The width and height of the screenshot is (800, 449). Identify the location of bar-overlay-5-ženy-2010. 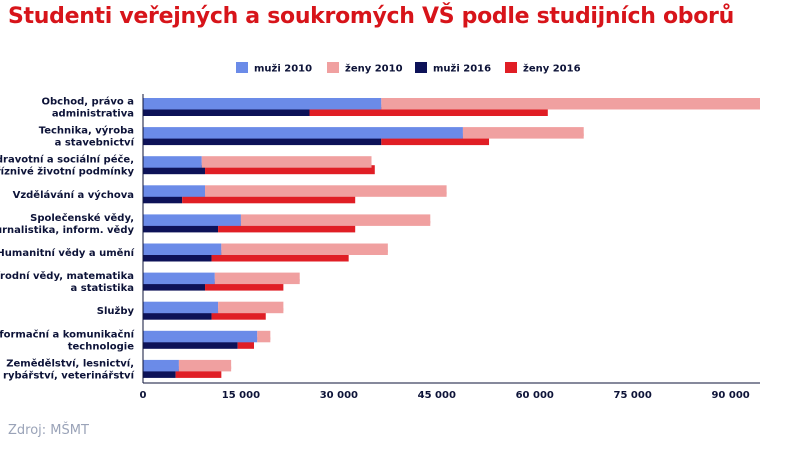
(304, 252).